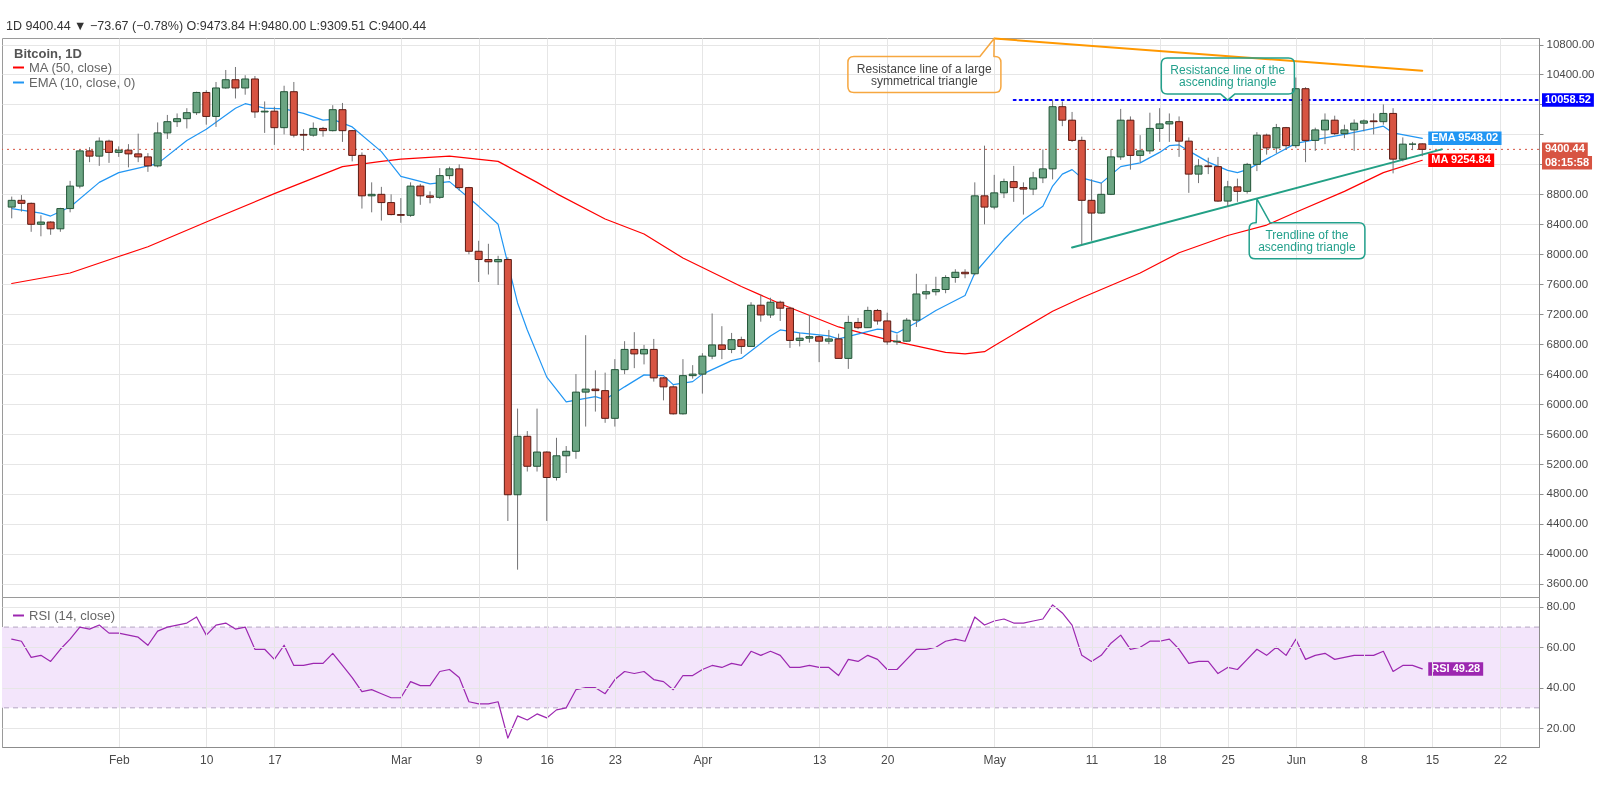 Image resolution: width=1600 pixels, height=805 pixels. I want to click on x-tick-label: Feb, so click(119, 759).